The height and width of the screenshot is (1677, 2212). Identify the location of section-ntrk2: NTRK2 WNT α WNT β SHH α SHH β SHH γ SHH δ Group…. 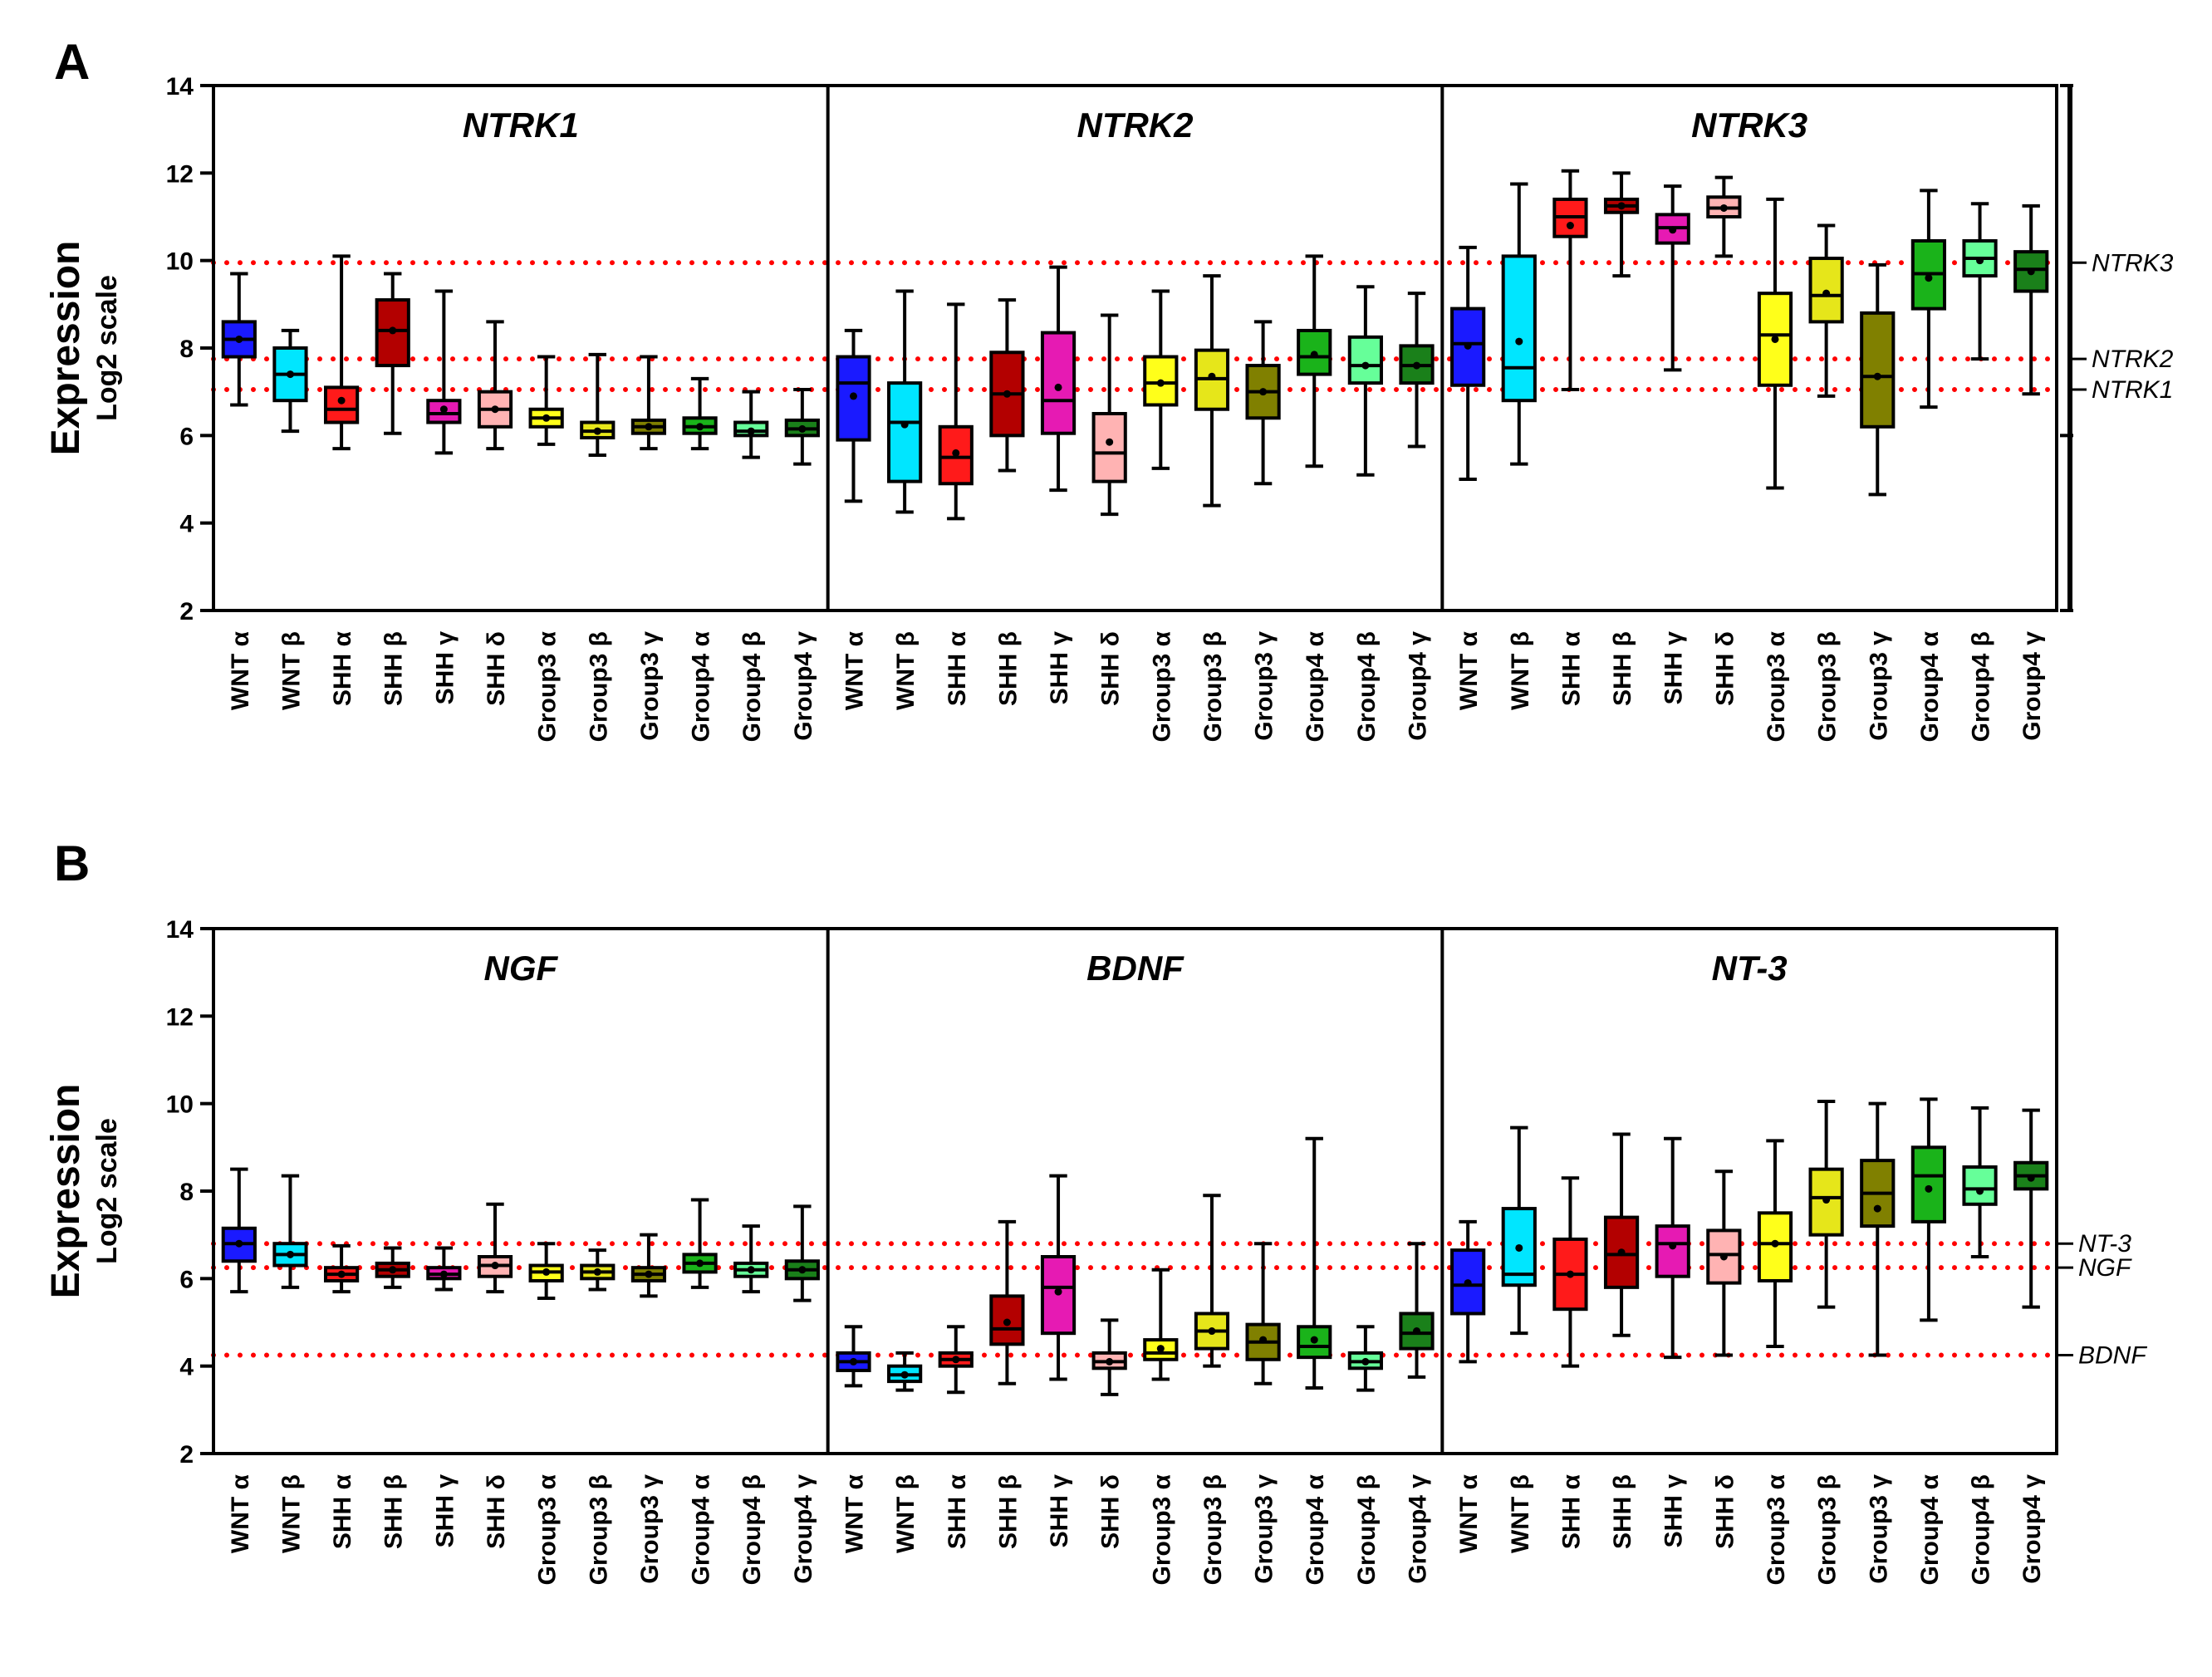
(1135, 423).